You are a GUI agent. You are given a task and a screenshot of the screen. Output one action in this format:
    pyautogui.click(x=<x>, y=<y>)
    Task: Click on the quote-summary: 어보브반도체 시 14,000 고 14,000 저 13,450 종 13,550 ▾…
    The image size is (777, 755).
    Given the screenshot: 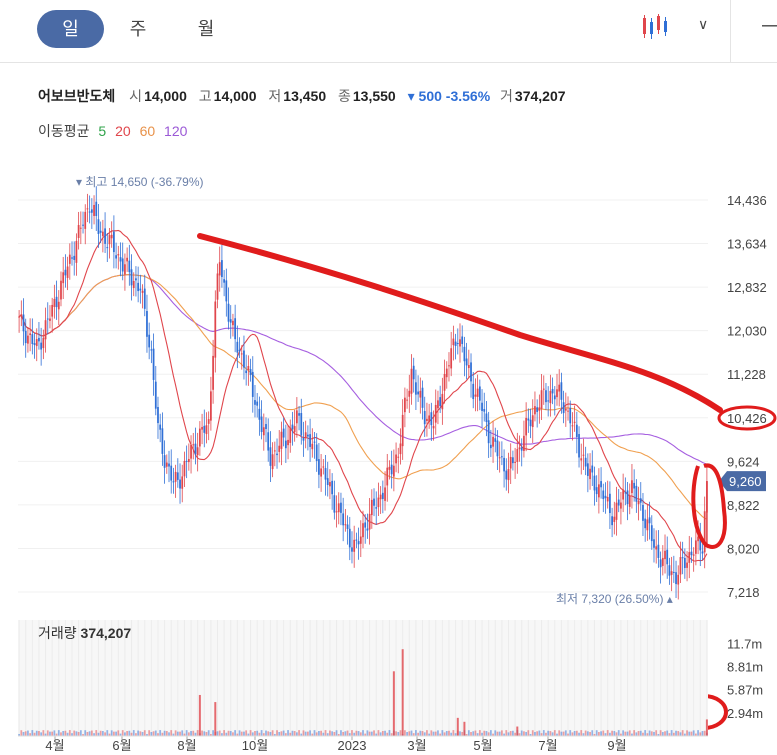 What is the action you would take?
    pyautogui.click(x=306, y=96)
    